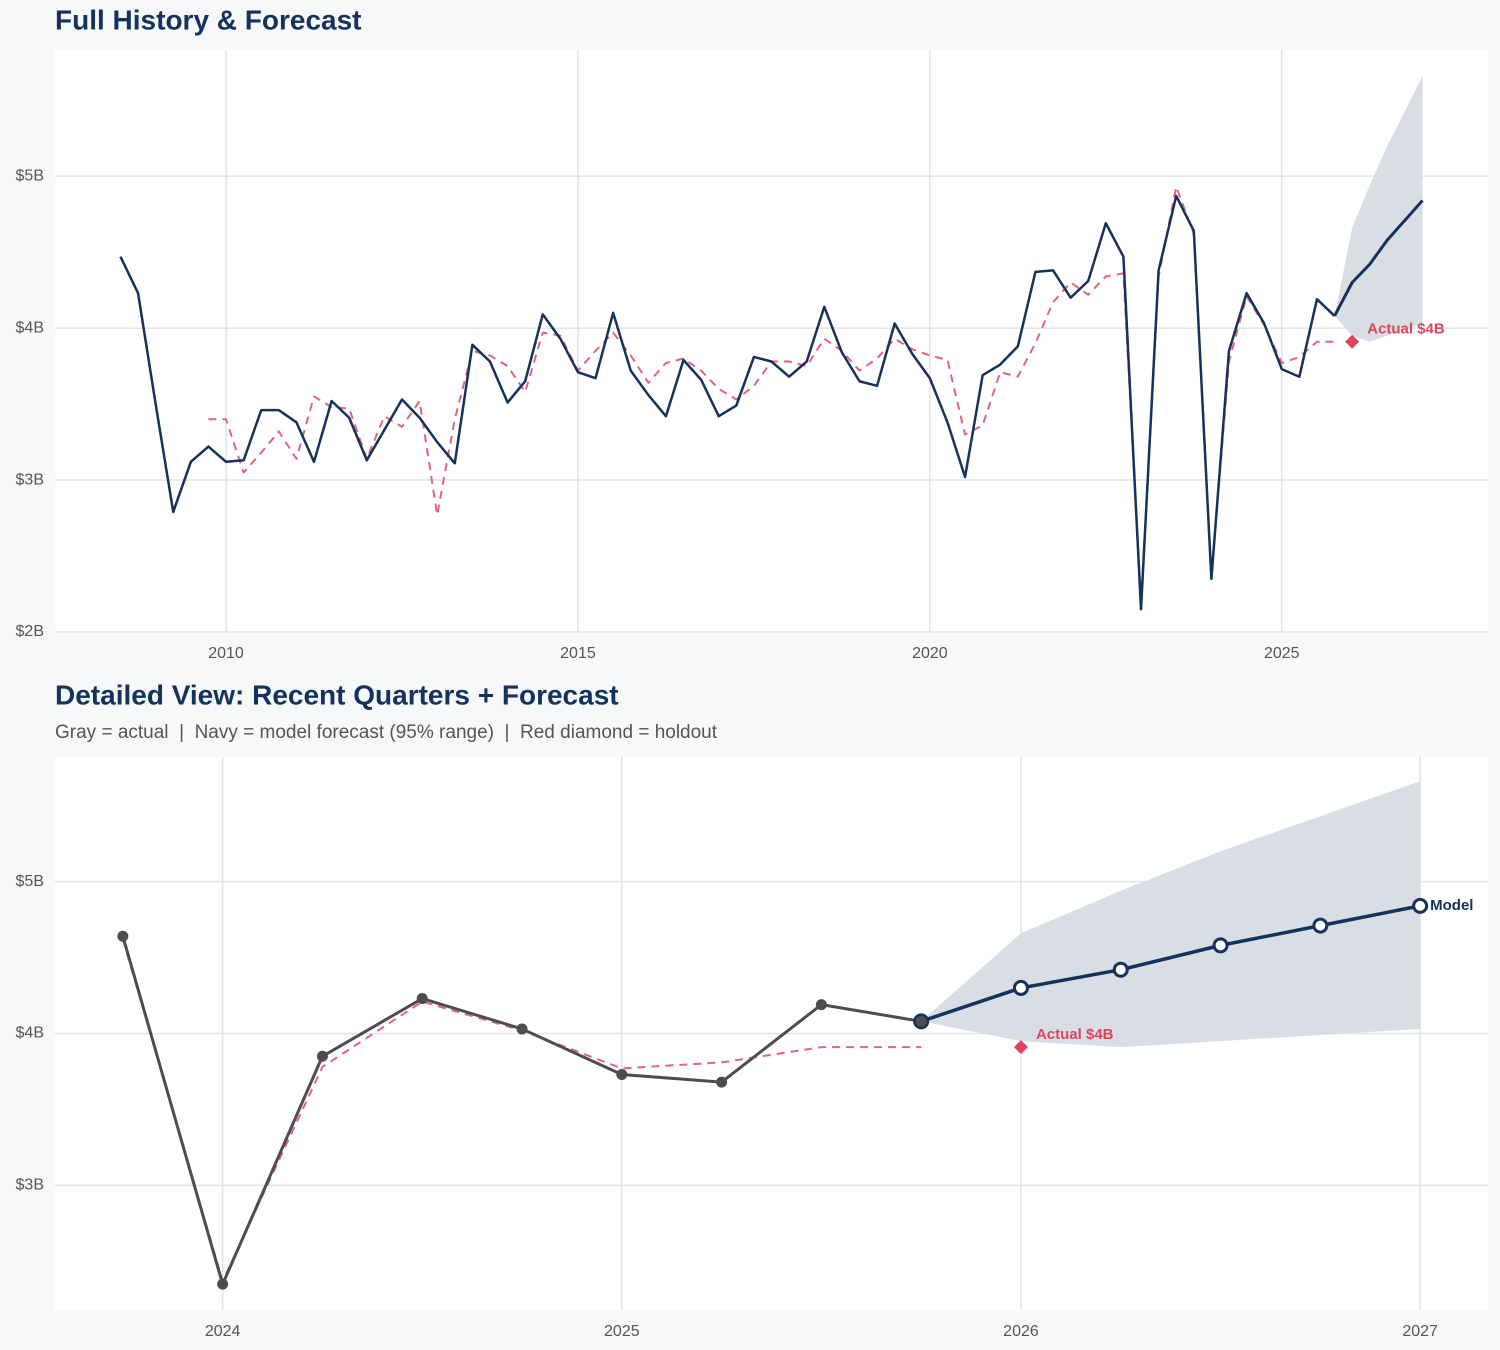  Describe the element at coordinates (223, 1331) in the screenshot. I see `x-tick-label: 2024` at that location.